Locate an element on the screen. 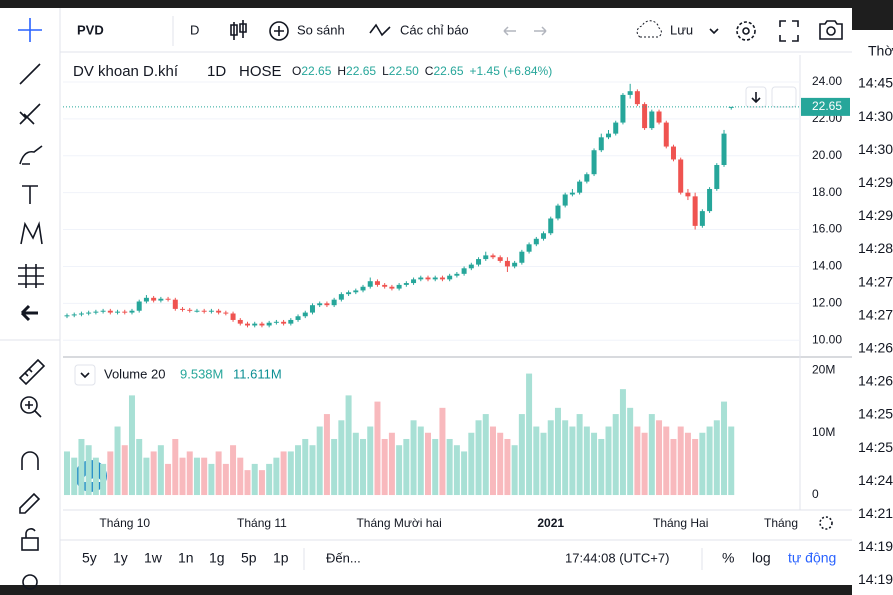 The height and width of the screenshot is (595, 893). indicator-icon is located at coordinates (380, 30).